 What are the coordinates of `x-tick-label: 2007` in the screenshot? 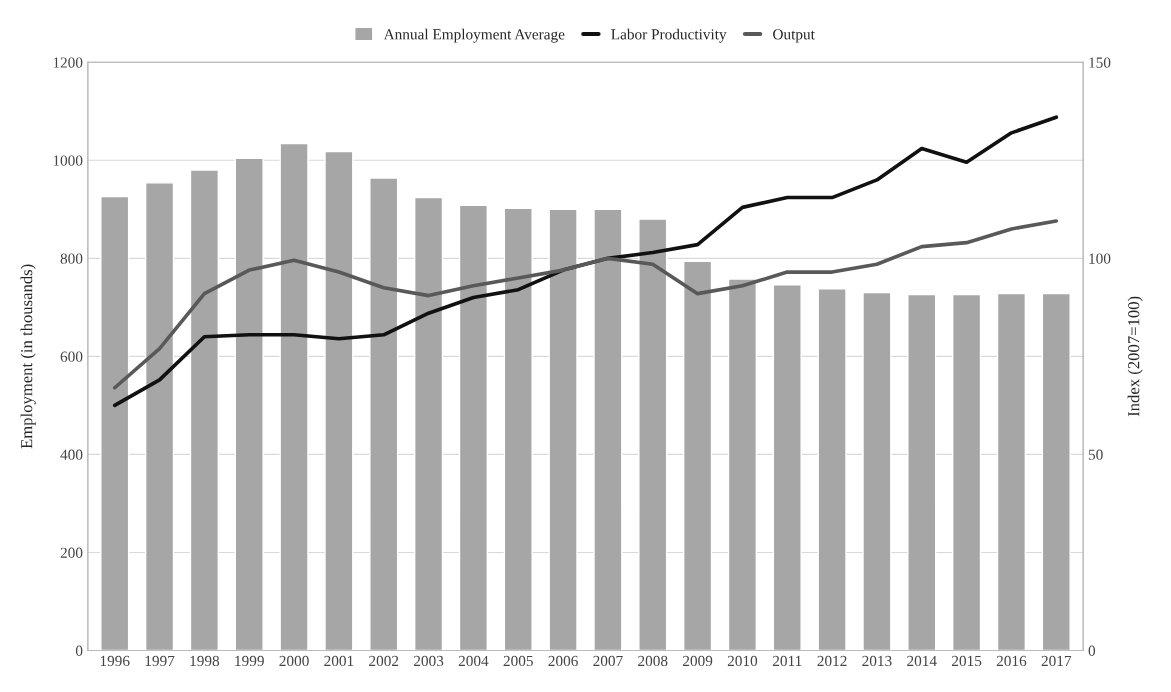 It's located at (608, 661).